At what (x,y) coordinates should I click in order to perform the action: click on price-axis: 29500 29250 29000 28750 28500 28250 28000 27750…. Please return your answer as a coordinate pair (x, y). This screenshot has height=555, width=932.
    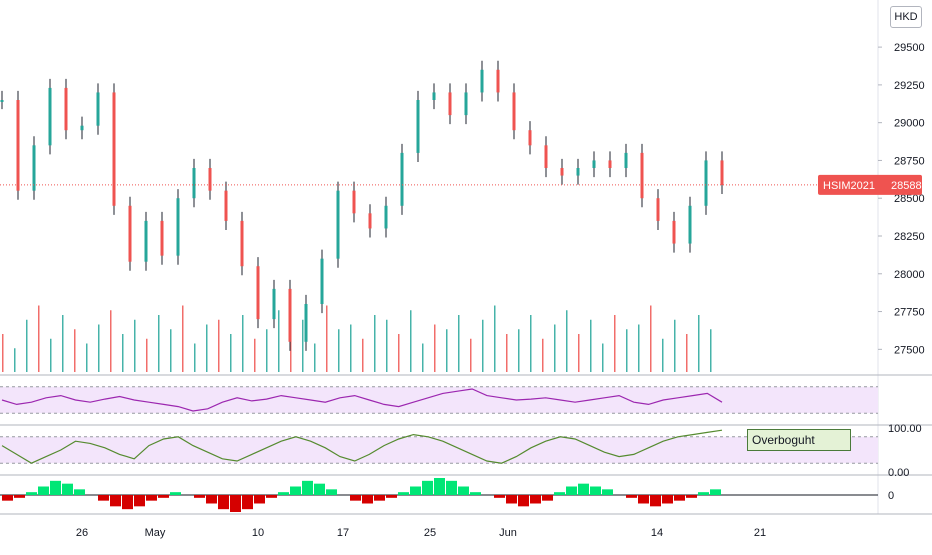
    Looking at the image, I should click on (901, 272).